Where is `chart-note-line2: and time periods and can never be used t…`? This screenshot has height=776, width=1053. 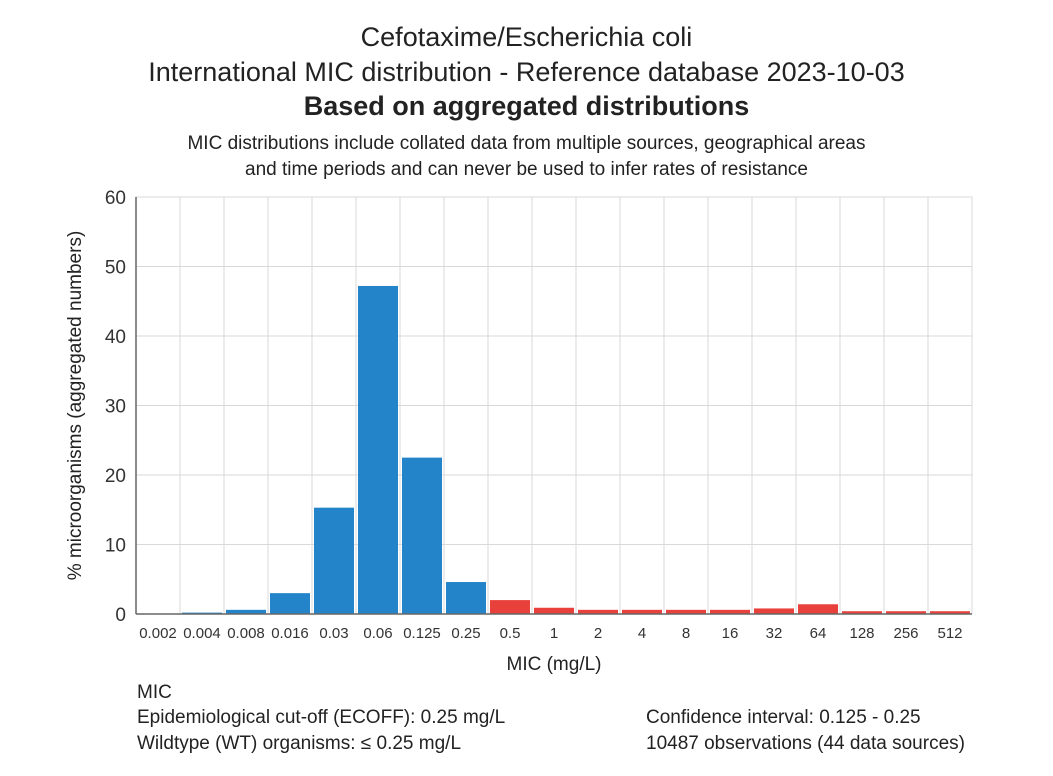
chart-note-line2: and time periods and can never be used t… is located at coordinates (526, 169).